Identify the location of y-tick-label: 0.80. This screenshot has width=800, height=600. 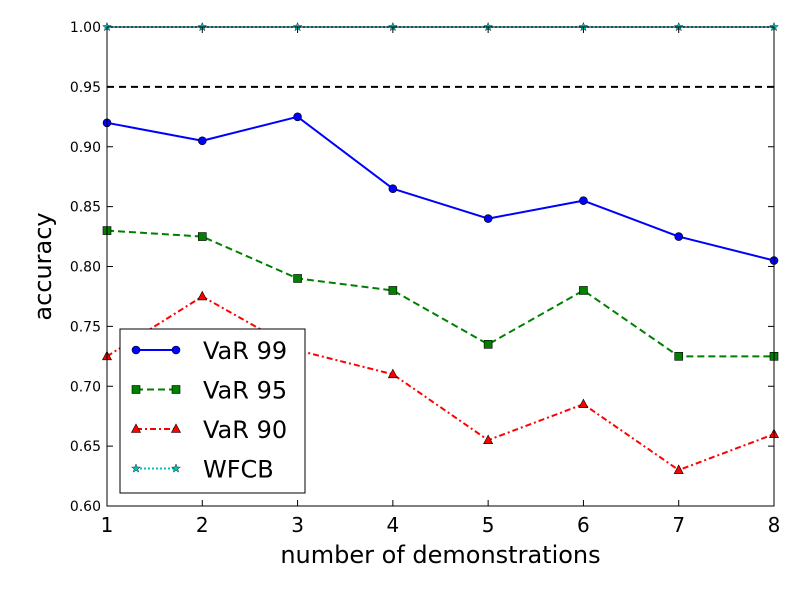
(85, 268).